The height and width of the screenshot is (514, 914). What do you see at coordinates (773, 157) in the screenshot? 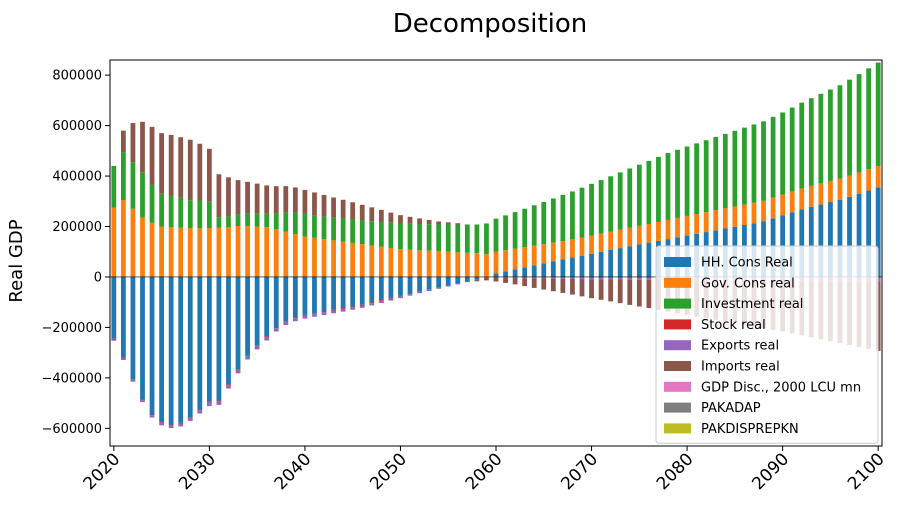
I see `bar-investment-real-2089` at bounding box center [773, 157].